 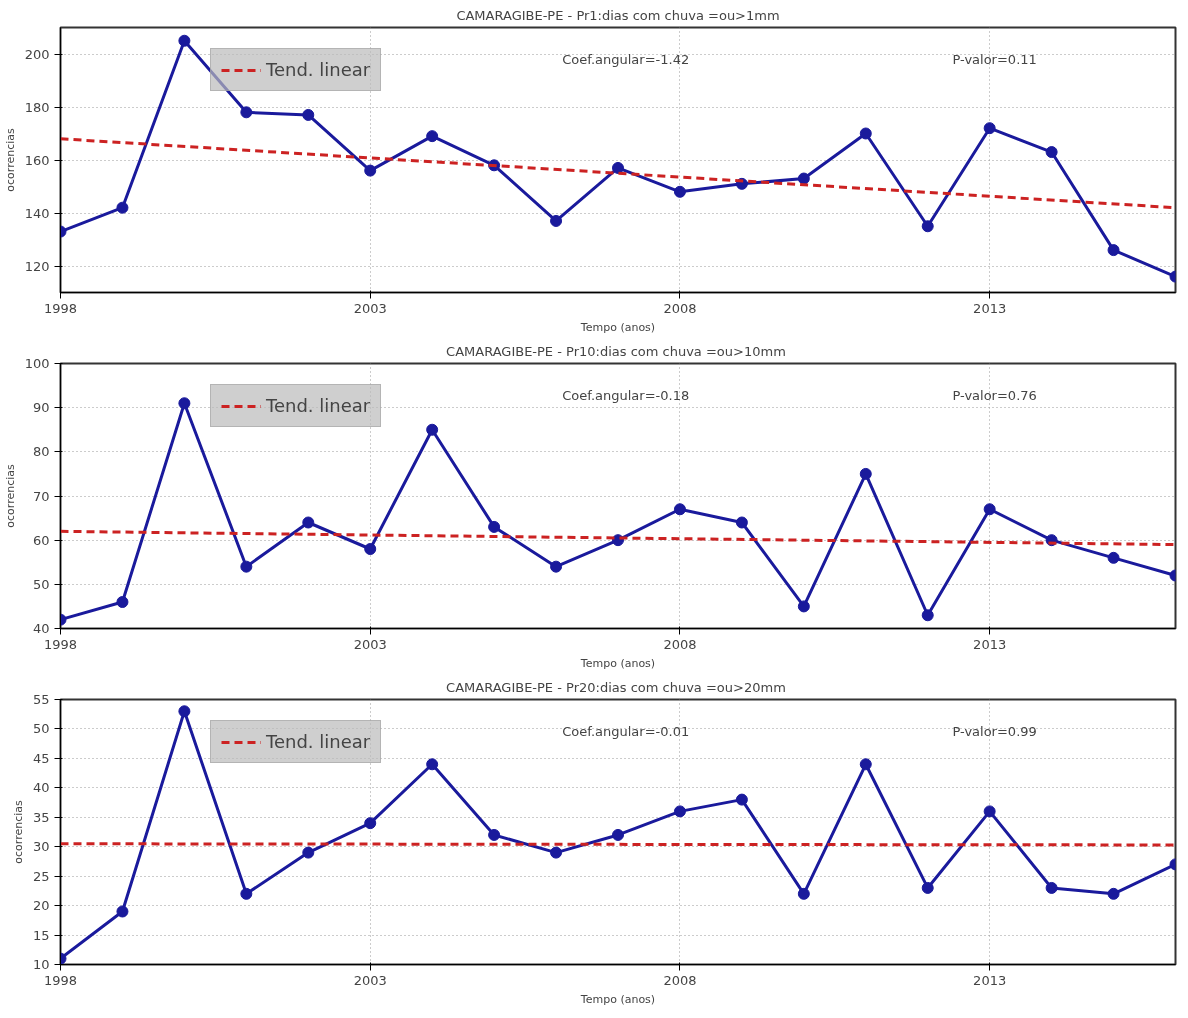 I want to click on y-tick-label: 55, so click(x=41, y=699).